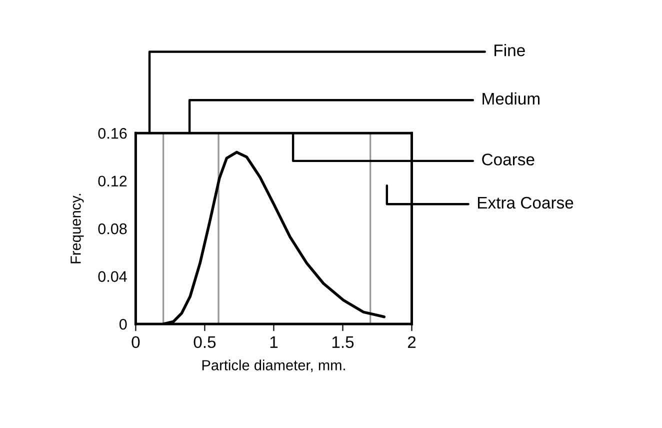 The height and width of the screenshot is (428, 662). Describe the element at coordinates (273, 366) in the screenshot. I see `x-axis-title: Particle diameter, mm.` at that location.